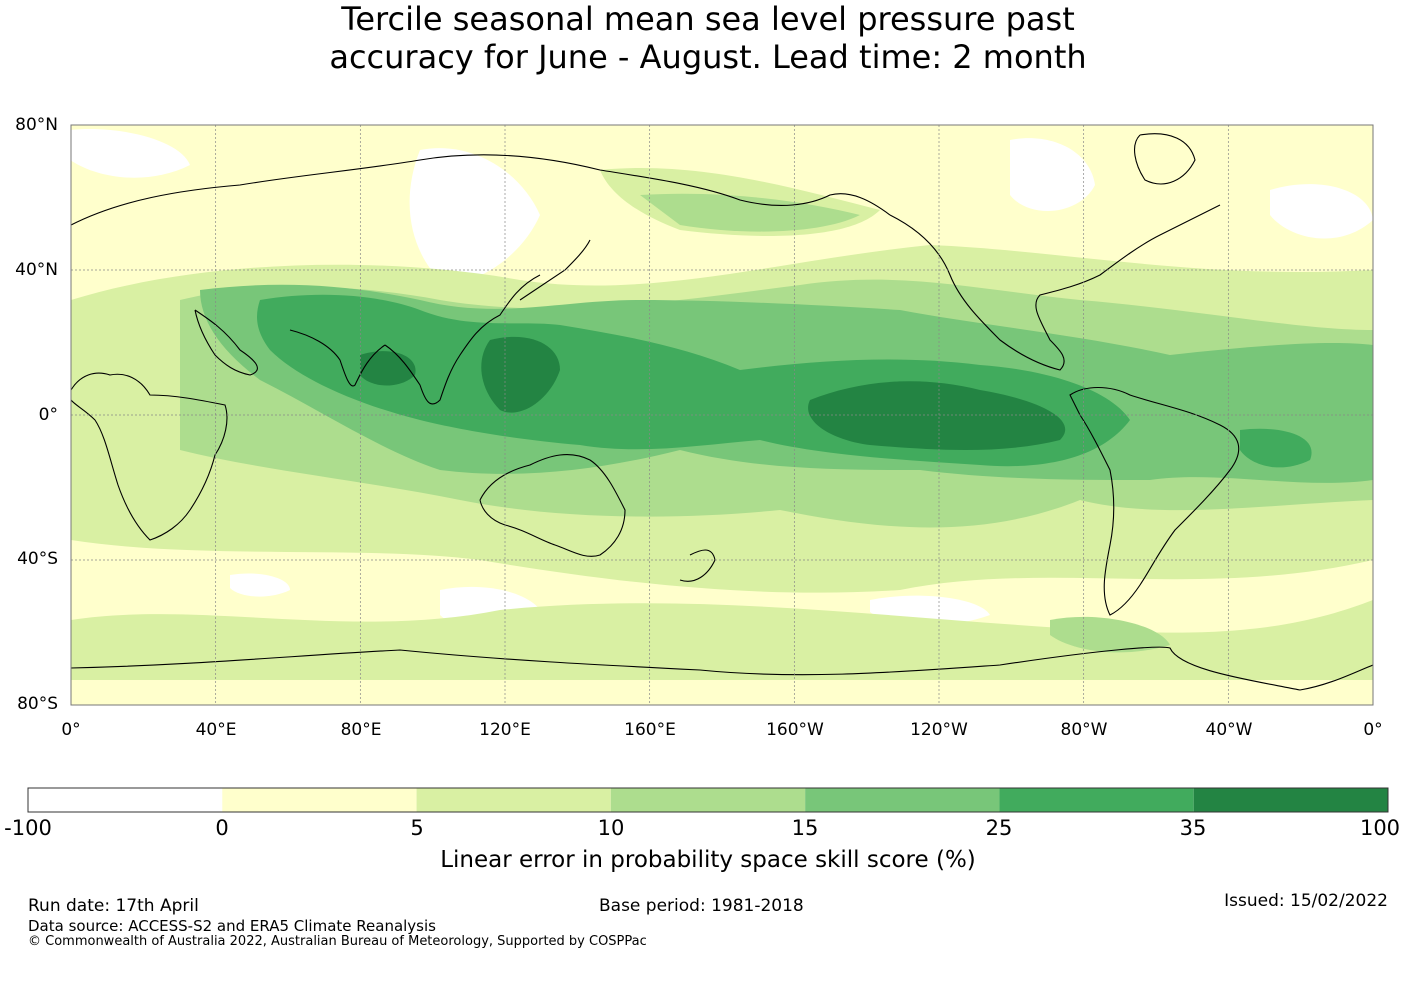 The image size is (1416, 990). Describe the element at coordinates (1380, 828) in the screenshot. I see `colorbar-tick-label: 100` at that location.